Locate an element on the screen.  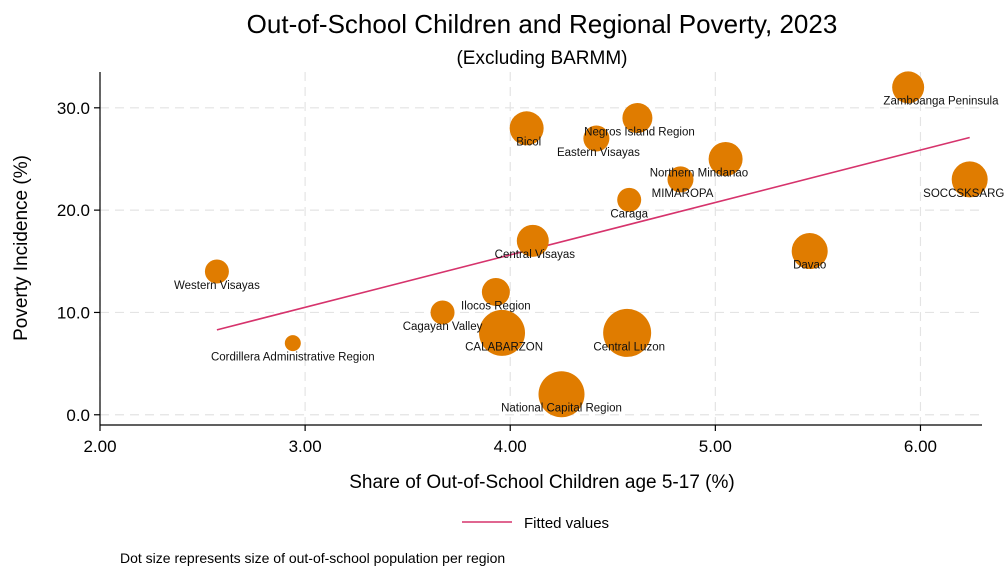
point-label: Western Visayas is located at coordinates (217, 286).